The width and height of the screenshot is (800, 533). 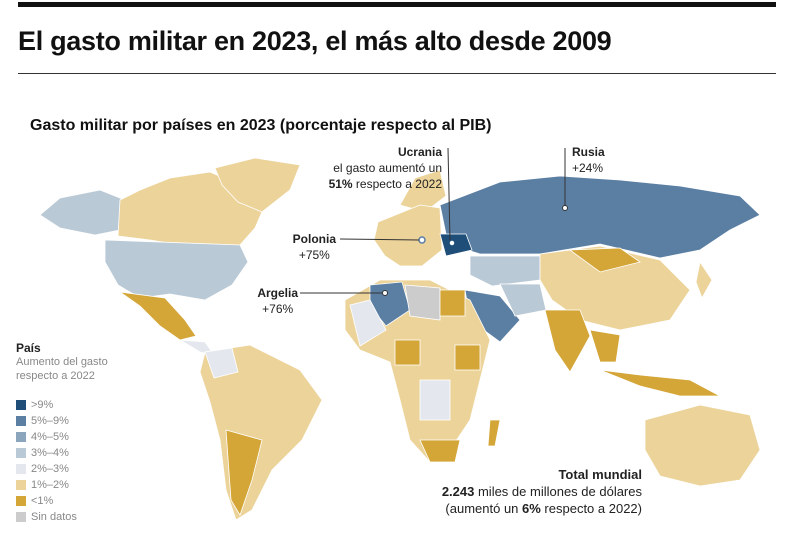 I want to click on region-sahel, so click(x=368, y=323).